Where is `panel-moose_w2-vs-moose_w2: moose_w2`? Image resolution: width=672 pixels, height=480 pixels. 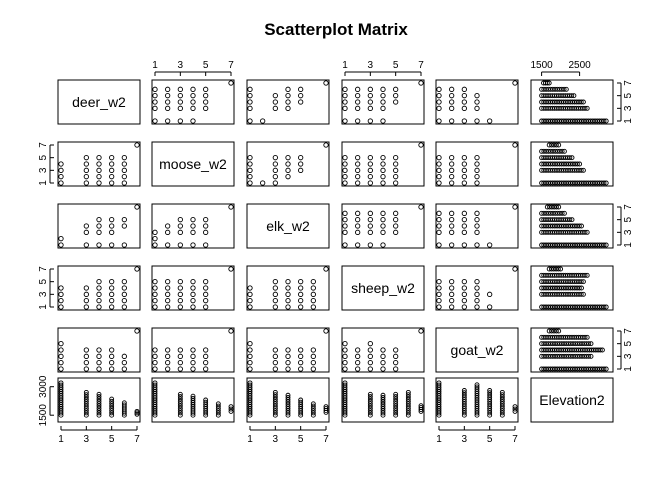 panel-moose_w2-vs-moose_w2: moose_w2 is located at coordinates (193, 164).